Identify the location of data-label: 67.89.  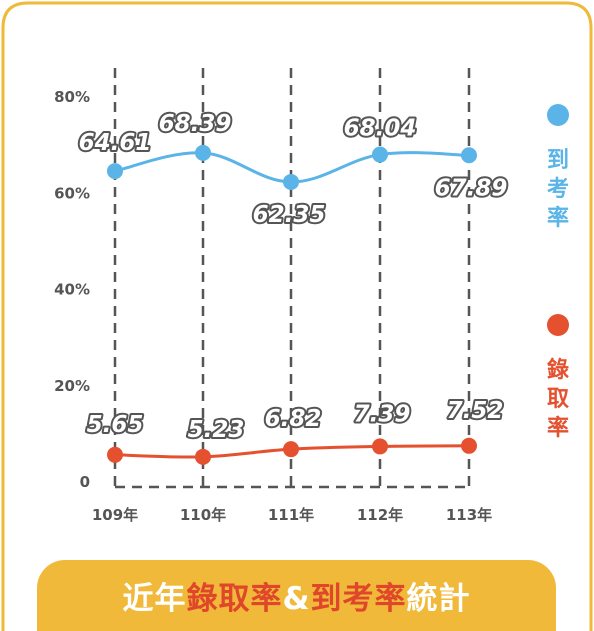
(471, 188).